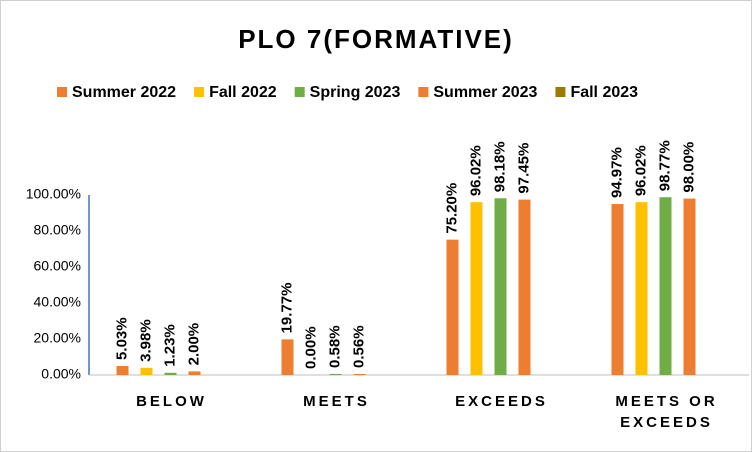 The width and height of the screenshot is (752, 452). What do you see at coordinates (286, 308) in the screenshot?
I see `data-label: 19.77%` at bounding box center [286, 308].